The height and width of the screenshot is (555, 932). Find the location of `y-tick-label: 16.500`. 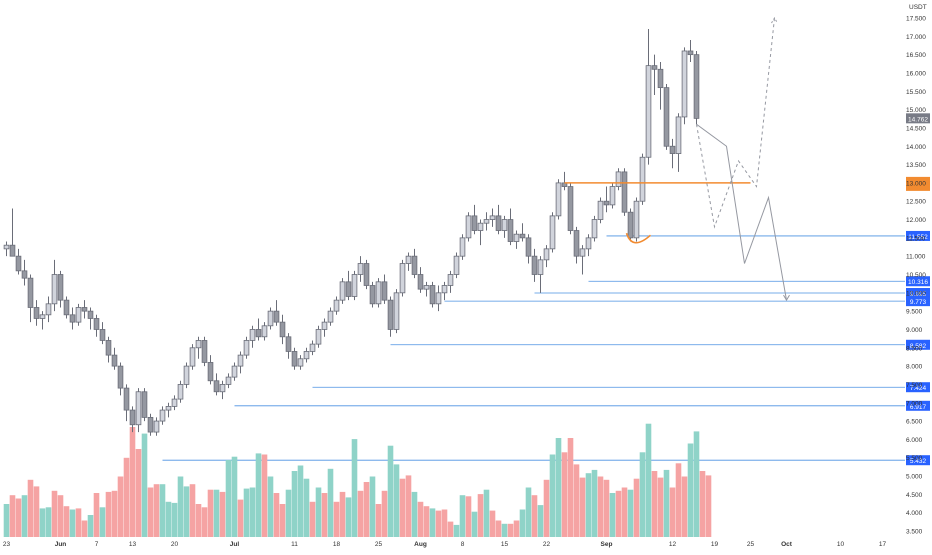

y-tick-label: 16.500 is located at coordinates (916, 55).